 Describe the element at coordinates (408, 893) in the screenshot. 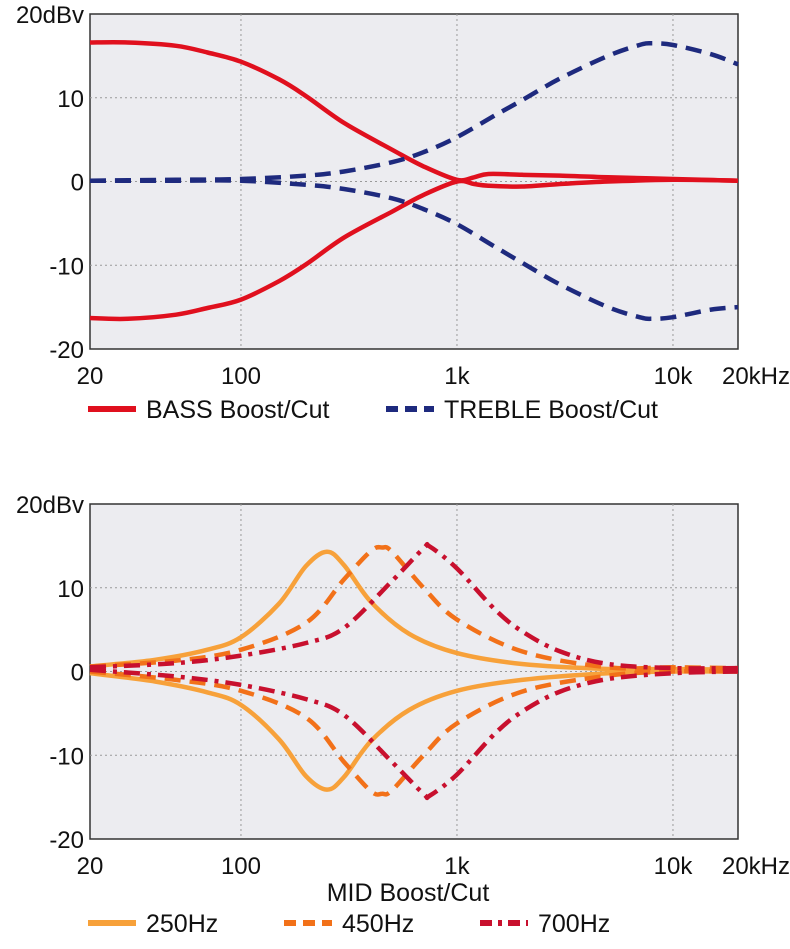

I see `x-axis-label: MID Boost/Cut` at that location.